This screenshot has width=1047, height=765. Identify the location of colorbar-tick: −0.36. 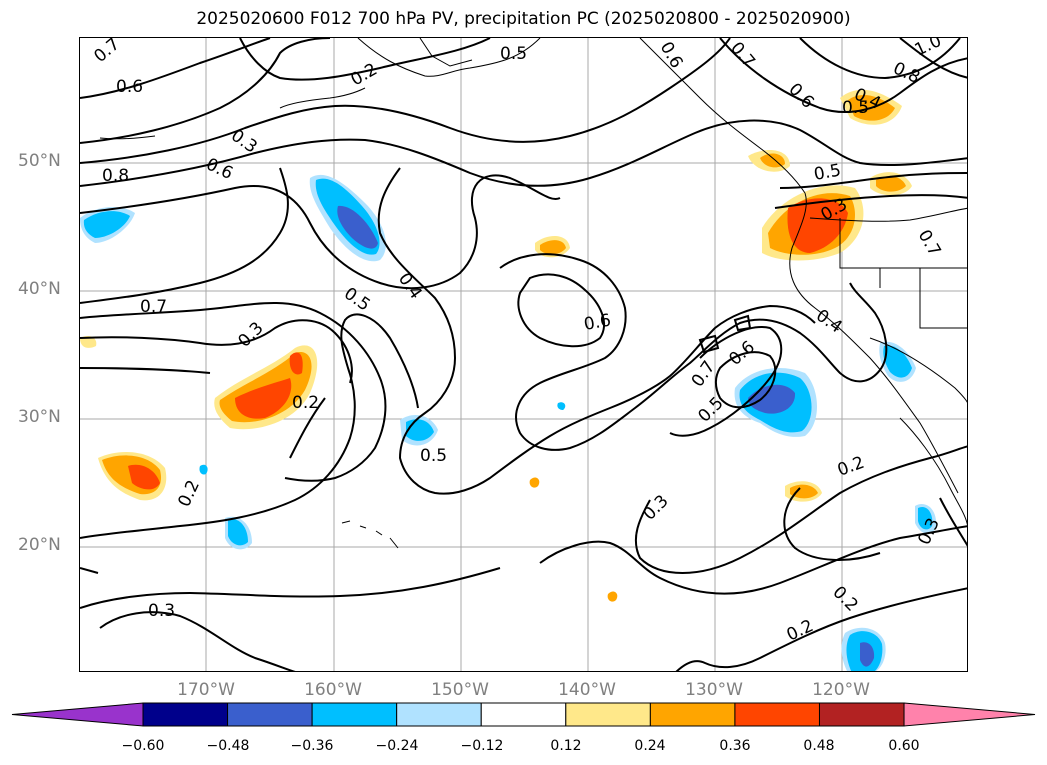
(312, 746).